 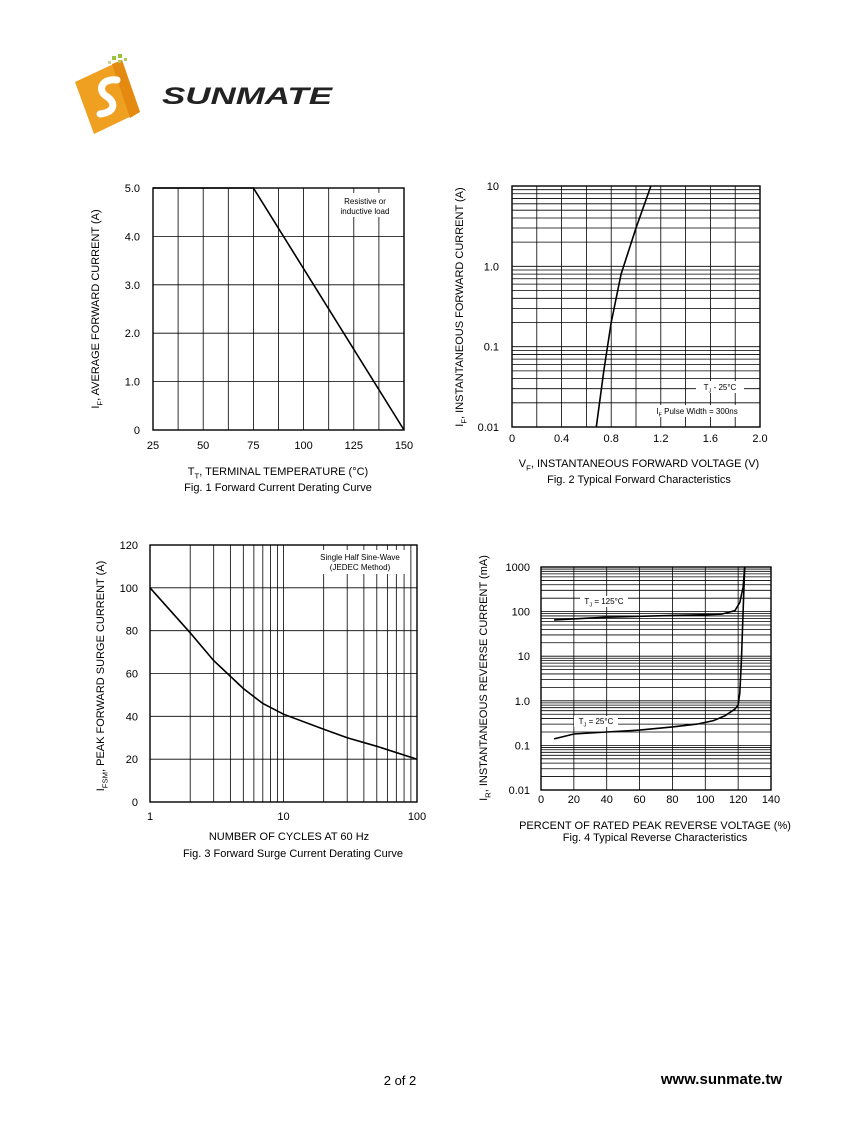 I want to click on annotation-text: IF Pulse Width = 300ns, so click(x=696, y=412).